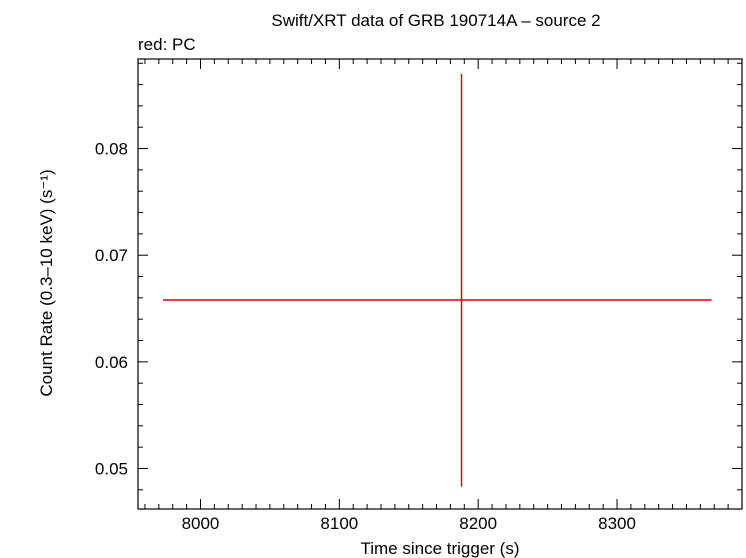  Describe the element at coordinates (111, 468) in the screenshot. I see `y-tick-label: 0.05` at that location.